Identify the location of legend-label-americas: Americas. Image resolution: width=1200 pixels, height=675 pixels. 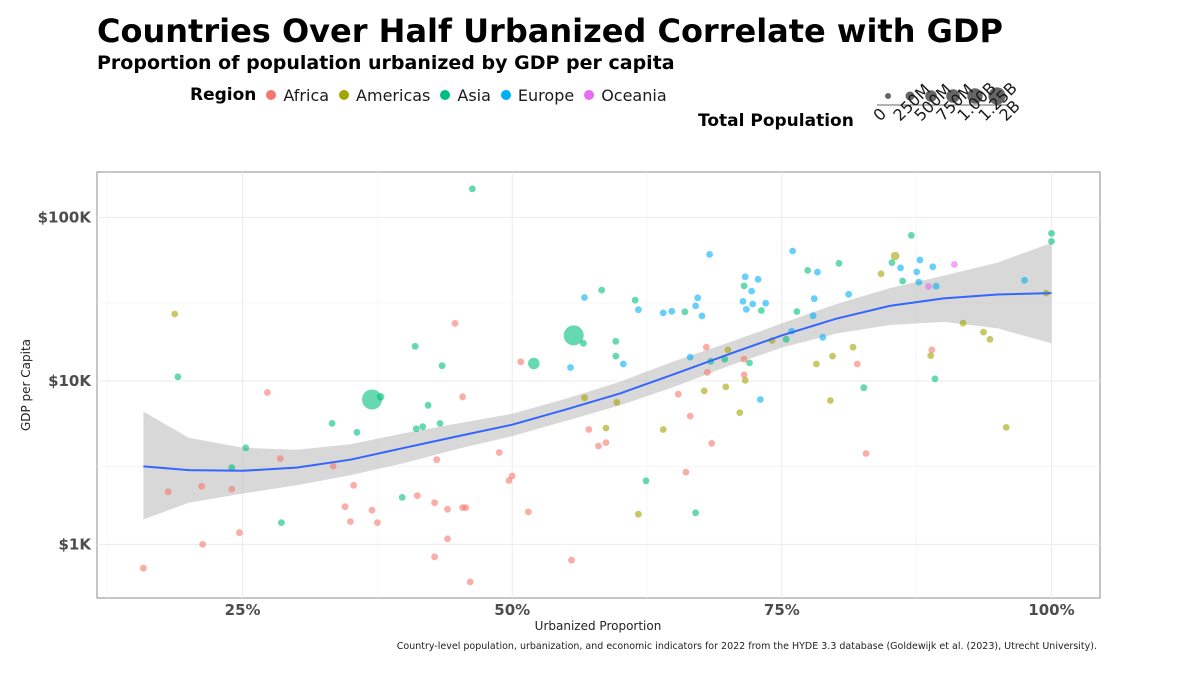
(393, 95).